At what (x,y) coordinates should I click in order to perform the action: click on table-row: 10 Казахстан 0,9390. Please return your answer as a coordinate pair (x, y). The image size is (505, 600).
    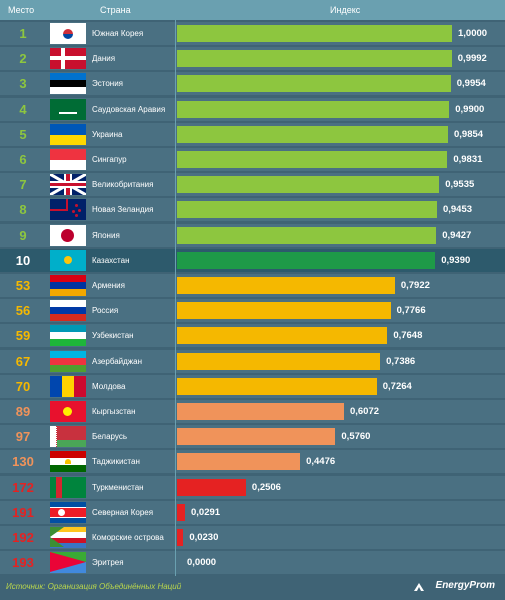
    Looking at the image, I should click on (252, 260).